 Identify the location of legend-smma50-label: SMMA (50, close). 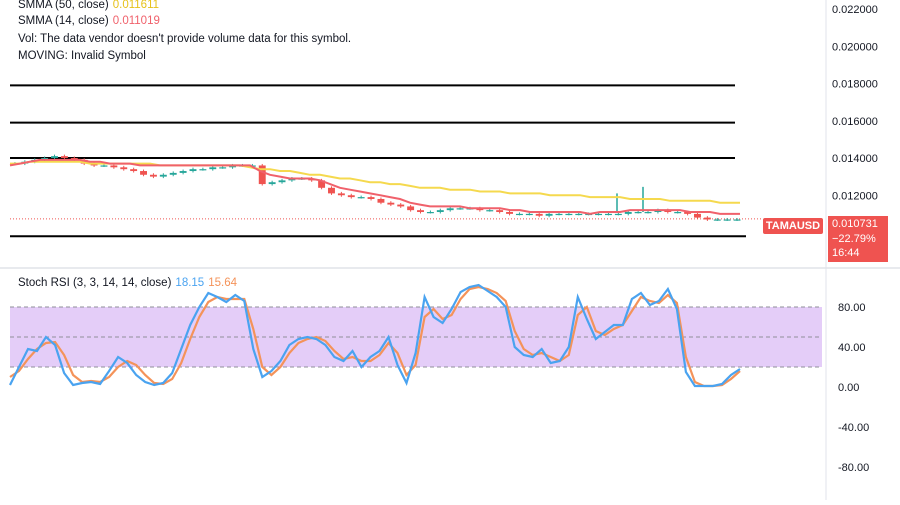
(63, 5).